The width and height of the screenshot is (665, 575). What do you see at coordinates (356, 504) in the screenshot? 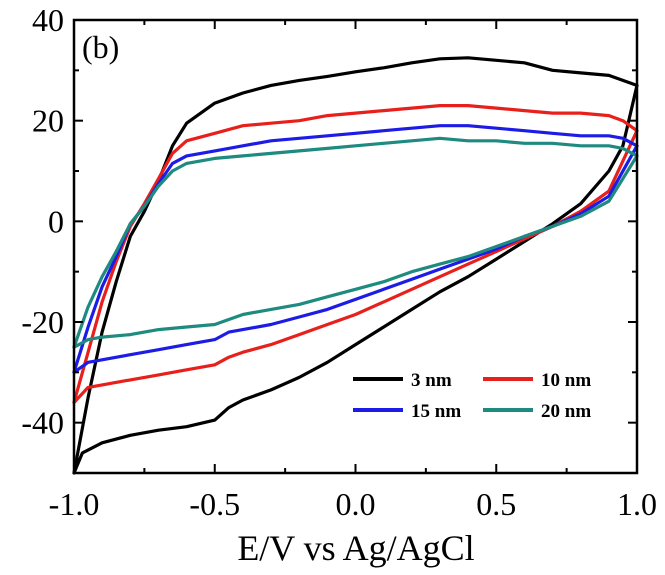
I see `x-tick-label: 0.0` at bounding box center [356, 504].